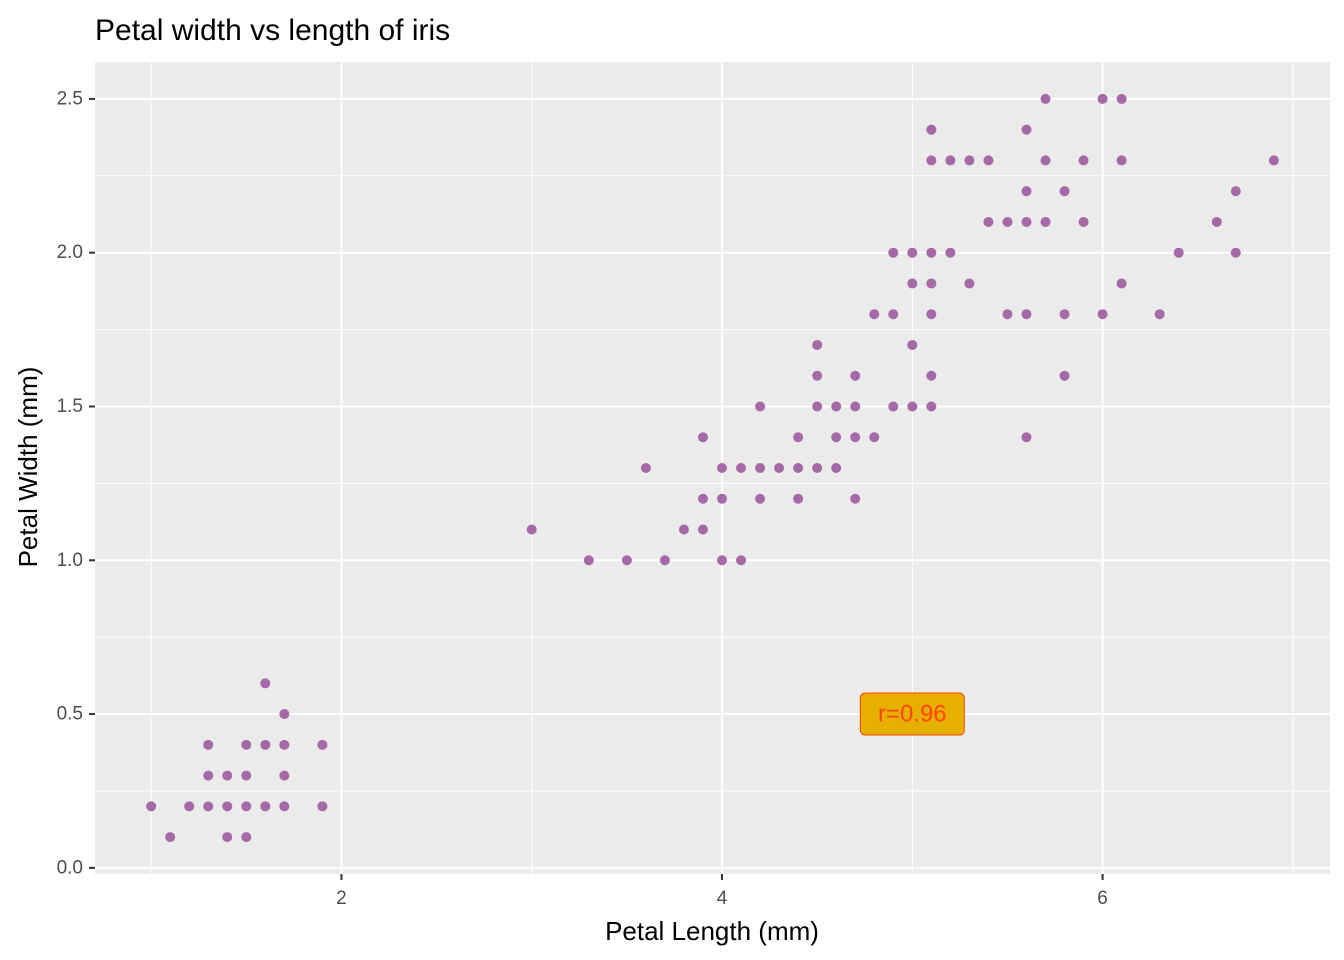  What do you see at coordinates (28, 467) in the screenshot?
I see `y-axis-title: Petal Width (mm)` at bounding box center [28, 467].